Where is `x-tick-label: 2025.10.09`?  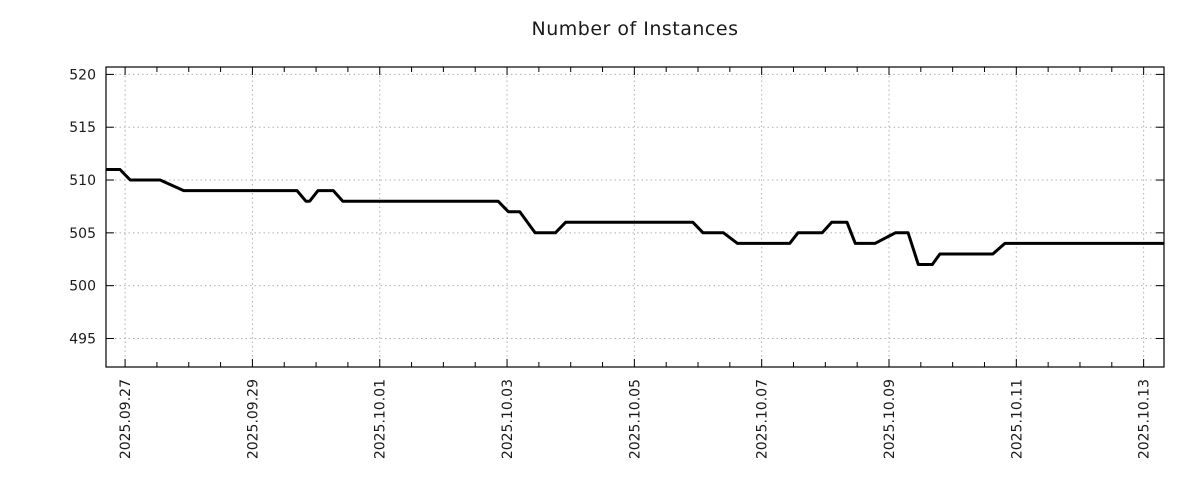 x-tick-label: 2025.10.09 is located at coordinates (890, 419).